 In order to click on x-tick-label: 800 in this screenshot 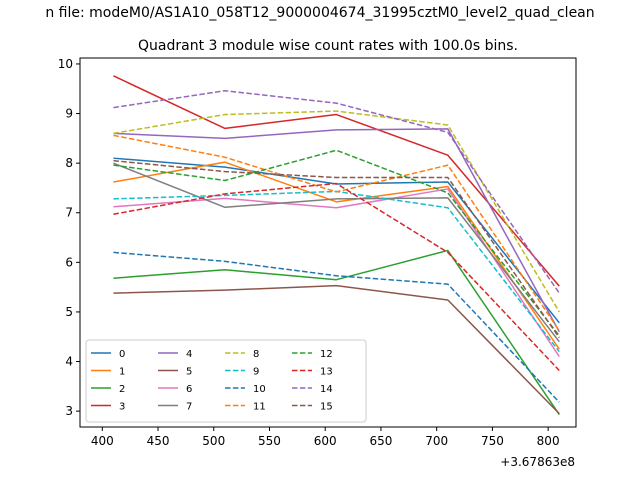, I will do `click(548, 441)`.